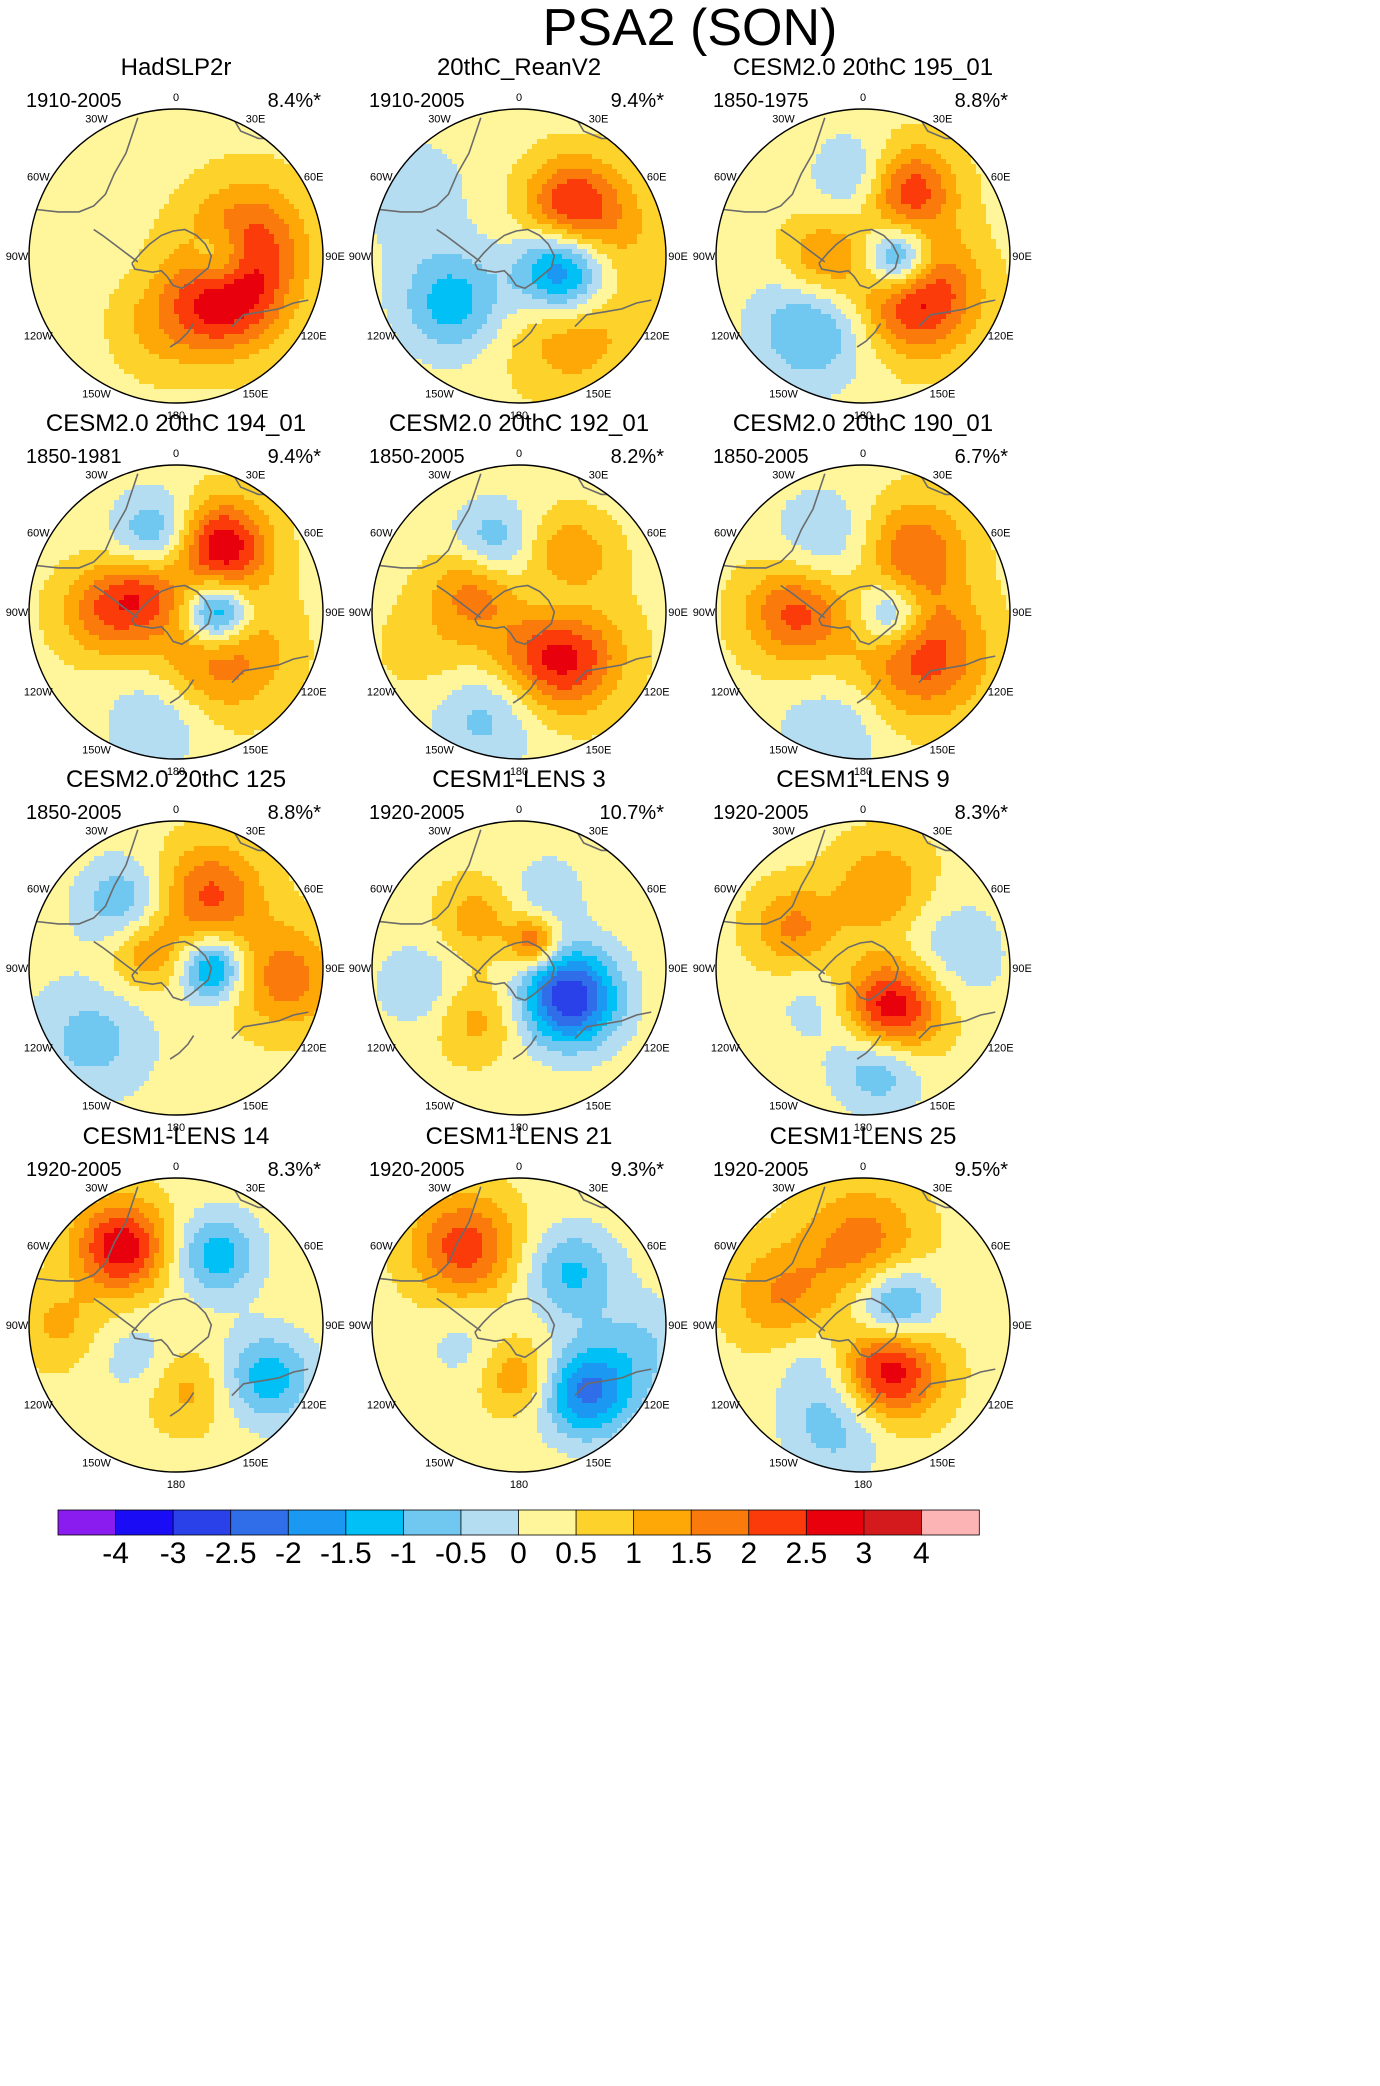 Image resolution: width=1380 pixels, height=2086 pixels. I want to click on coastline, so click(172, 259).